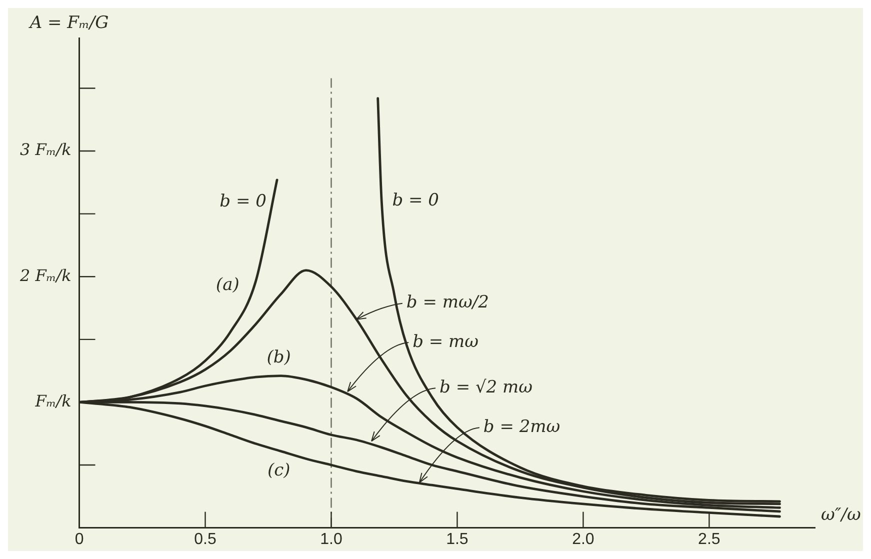 This screenshot has height=559, width=871. What do you see at coordinates (45, 275) in the screenshot?
I see `y-tick-label: 2 Fₘ/k` at bounding box center [45, 275].